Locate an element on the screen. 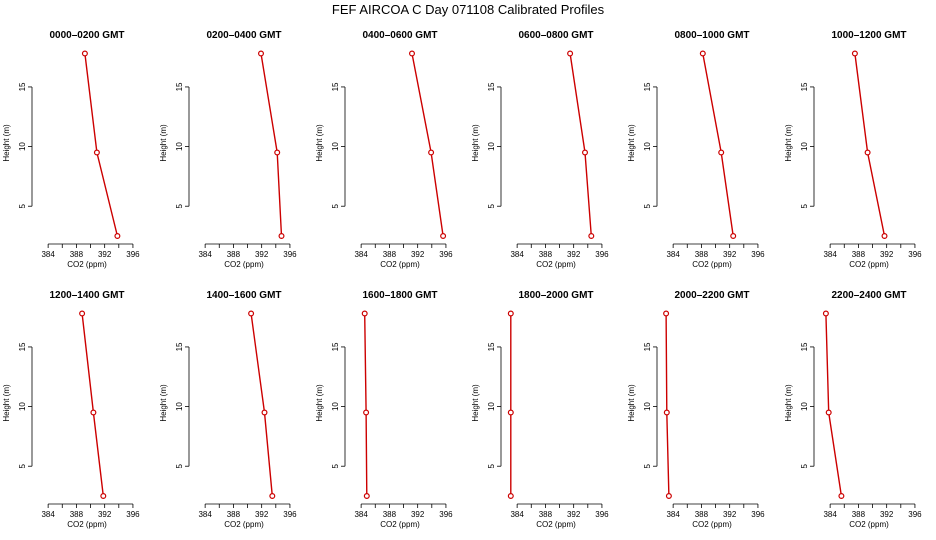 The width and height of the screenshot is (936, 540). panel-title: 2200–2400 GMT is located at coordinates (868, 295).